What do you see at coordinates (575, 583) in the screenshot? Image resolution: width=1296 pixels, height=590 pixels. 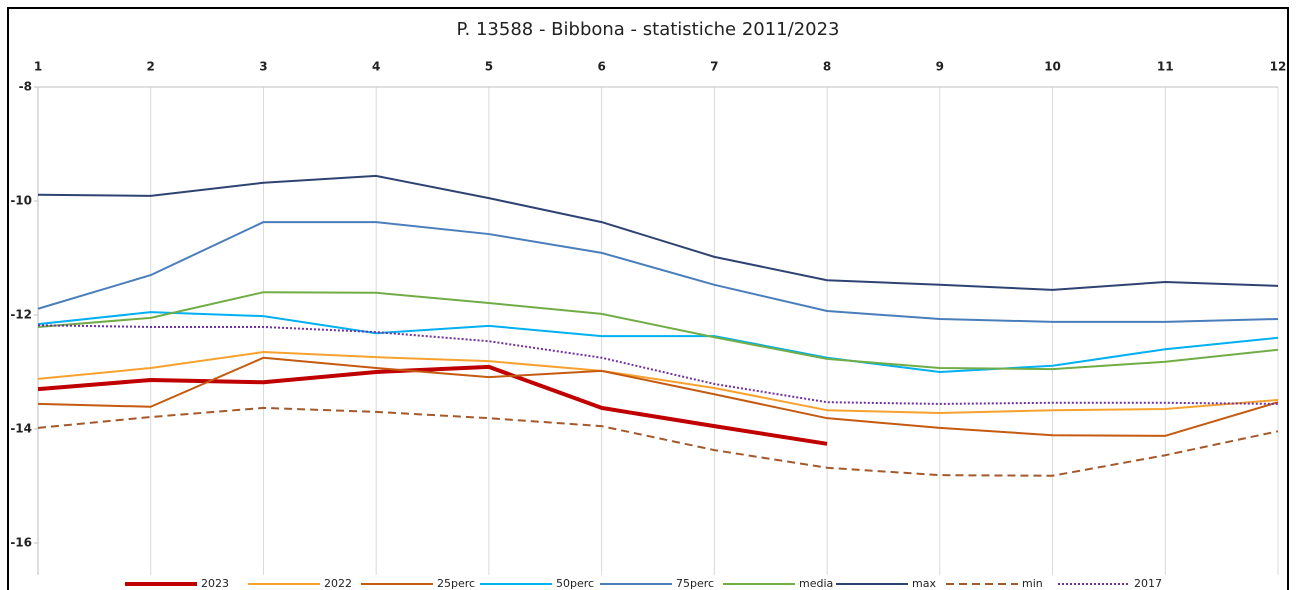 I see `legend-label: 50perc` at bounding box center [575, 583].